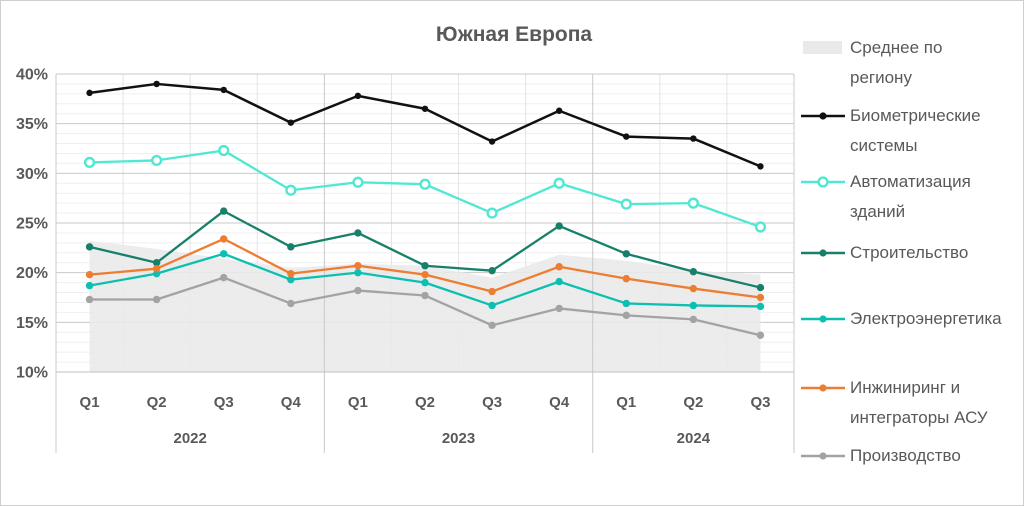 This screenshot has width=1024, height=506. I want to click on legend-item-biometric-systems: Биометрические системы, so click(895, 131).